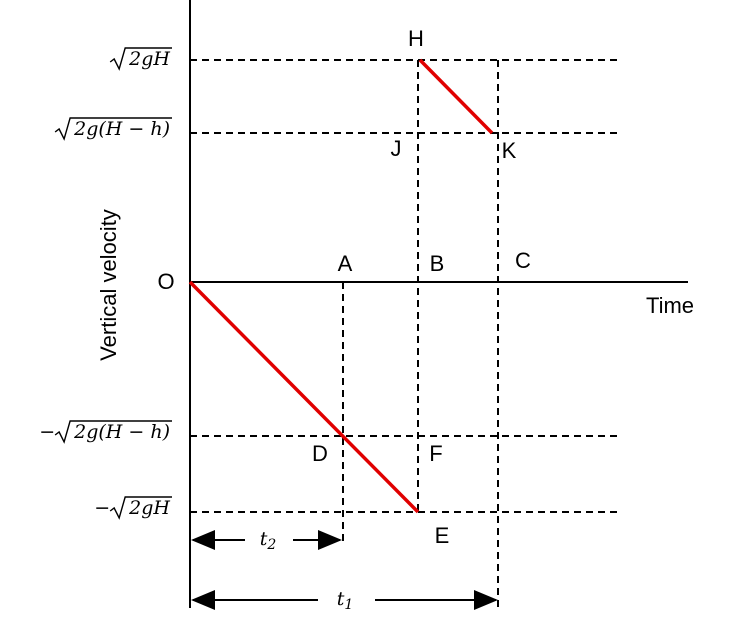 The image size is (730, 620). I want to click on point-label: E, so click(442, 535).